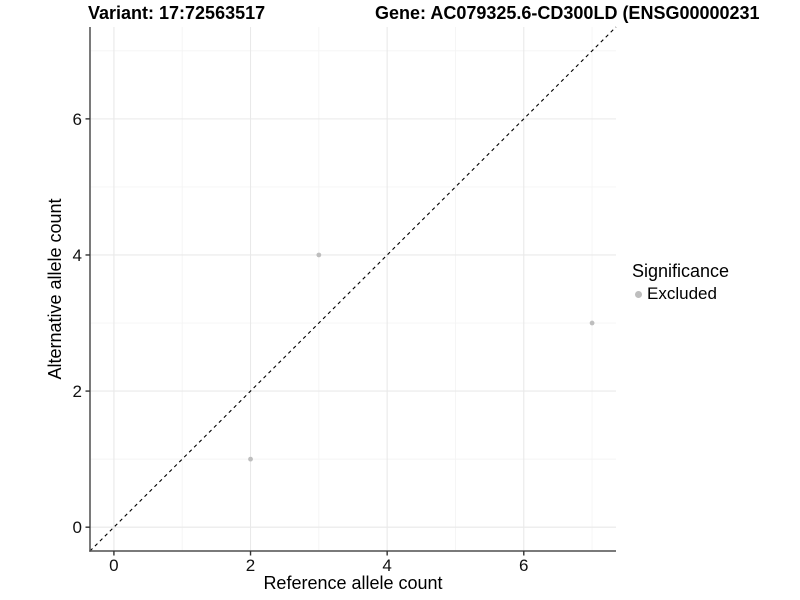 Image resolution: width=800 pixels, height=600 pixels. I want to click on x-axis-title: Reference allele count, so click(352, 583).